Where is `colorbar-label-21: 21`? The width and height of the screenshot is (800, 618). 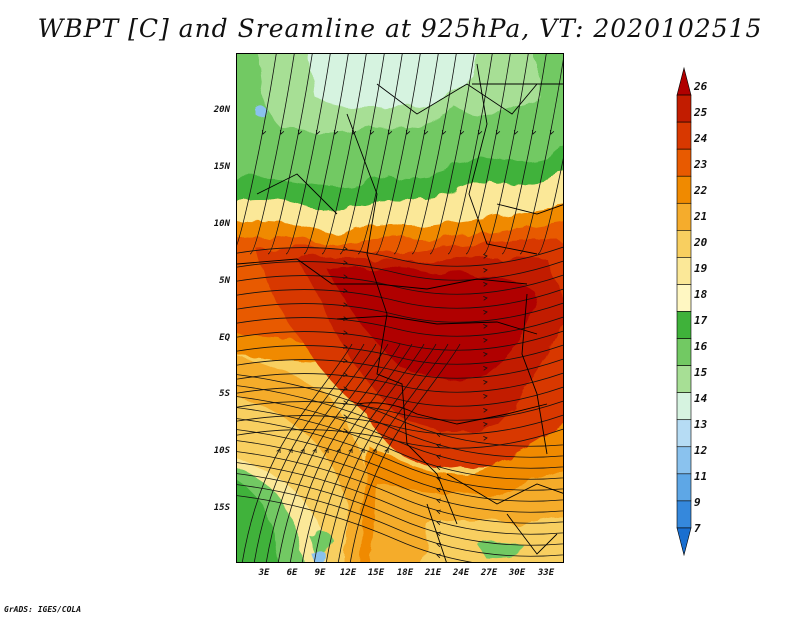 colorbar-label-21: 21 is located at coordinates (701, 216).